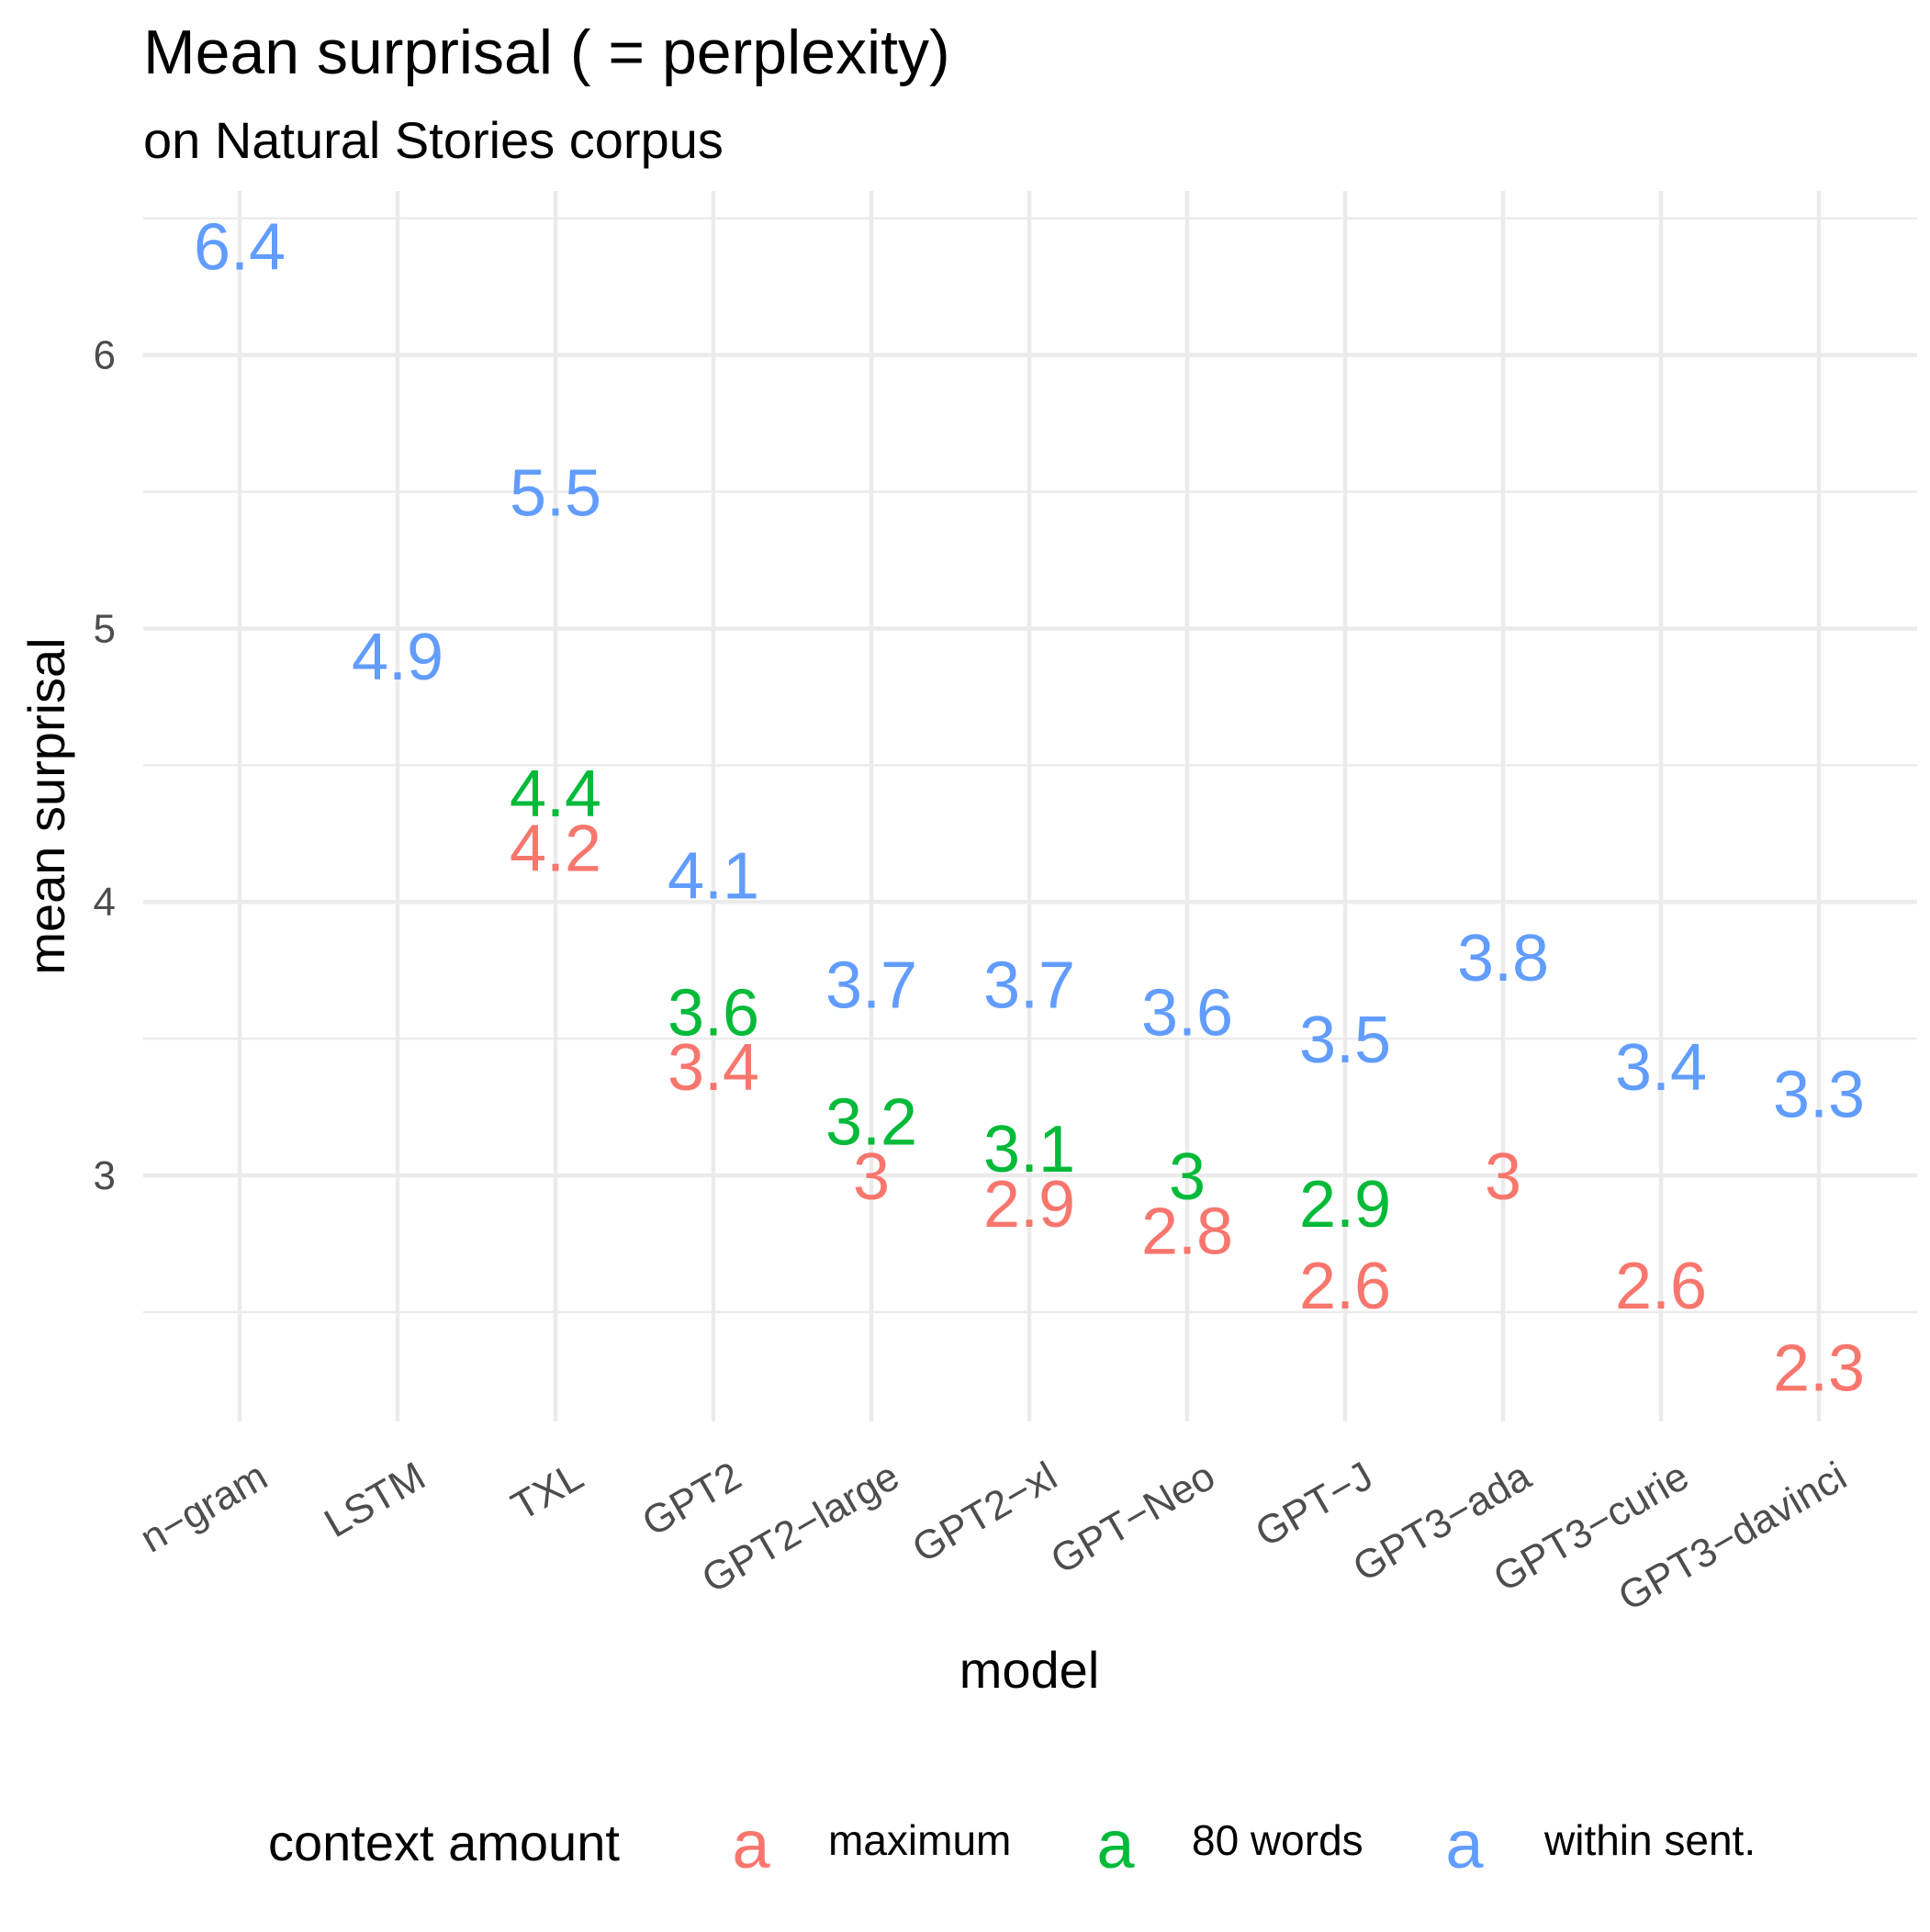 This screenshot has height=1932, width=1930. Describe the element at coordinates (1345, 1040) in the screenshot. I see `data-label: 3.5` at that location.